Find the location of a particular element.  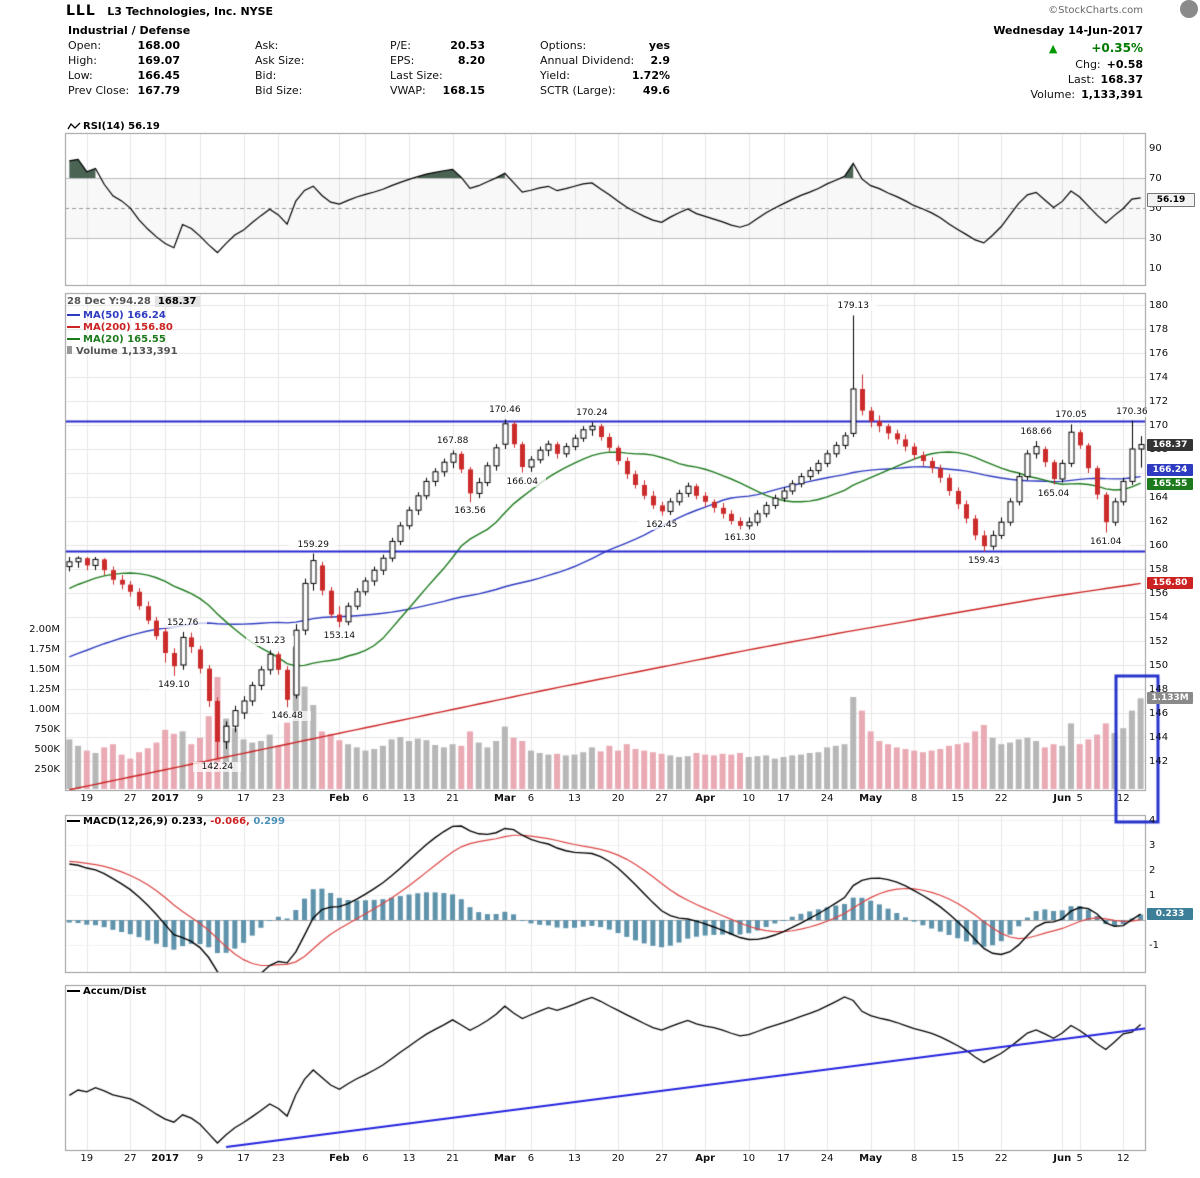

field-label: Volume: is located at coordinates (1053, 94).